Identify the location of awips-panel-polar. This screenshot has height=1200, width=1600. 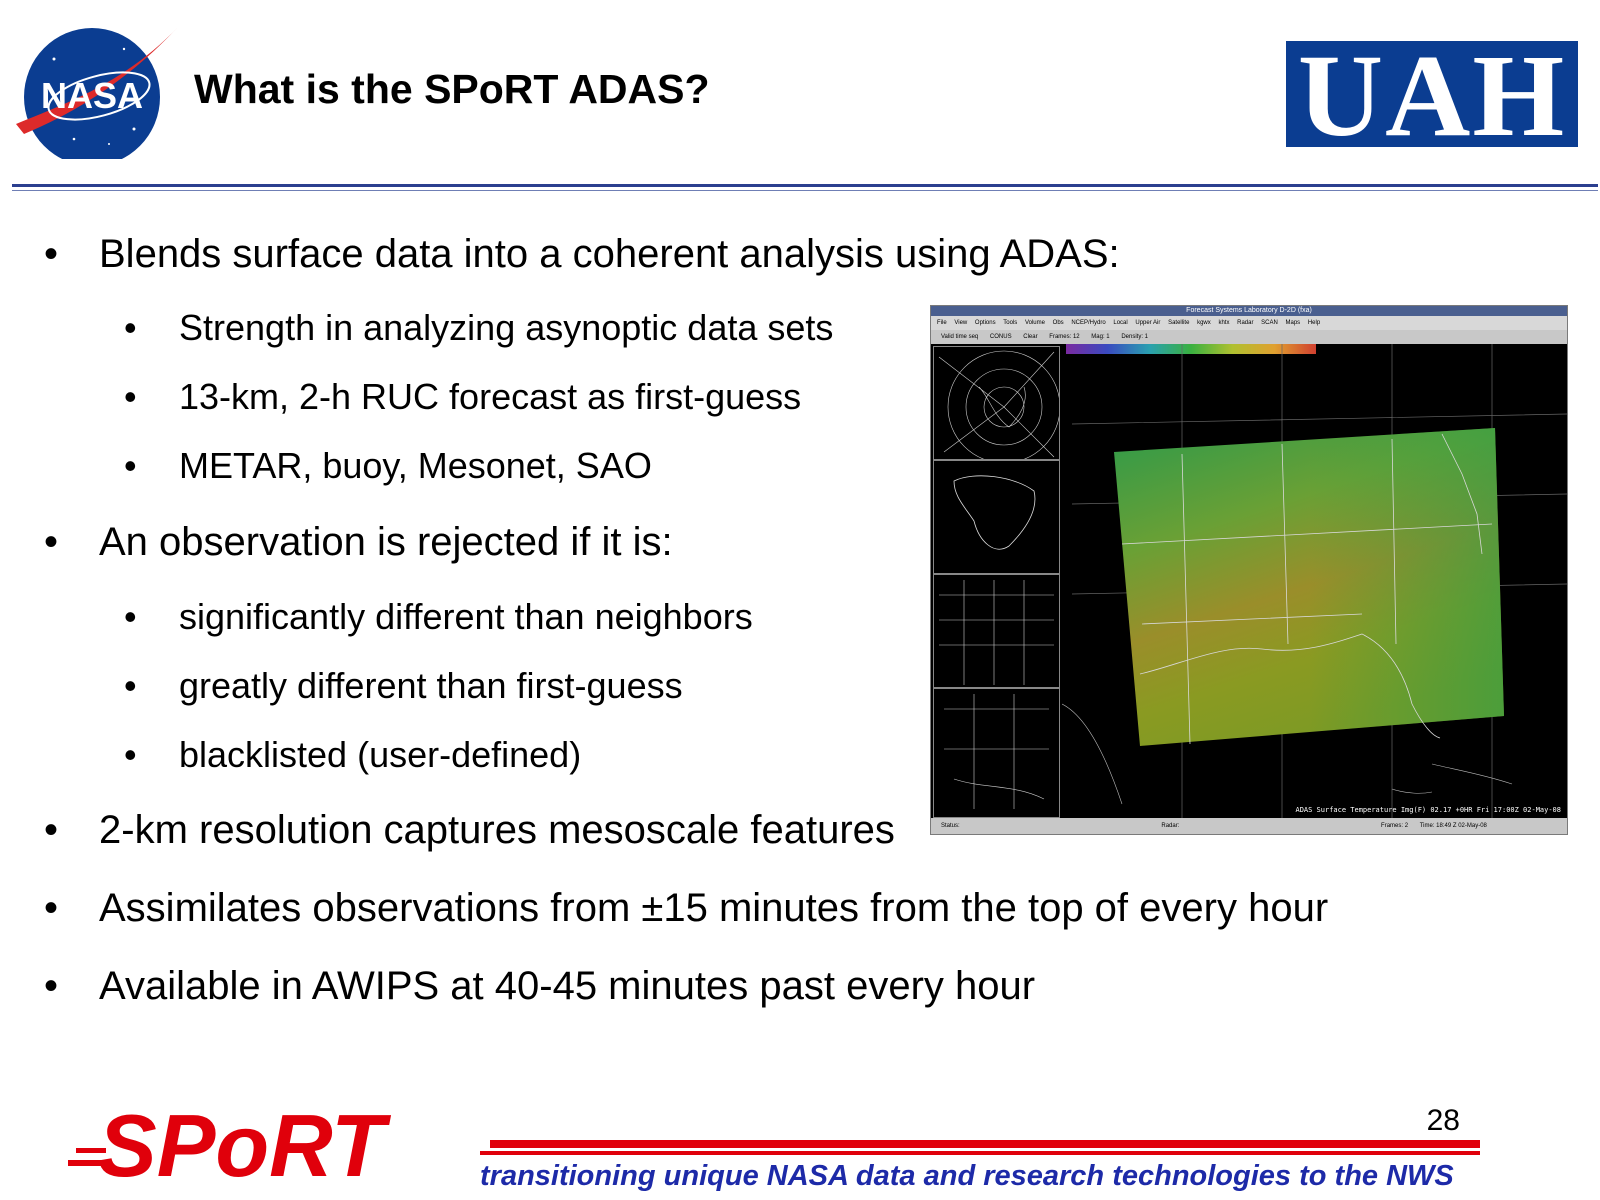
(996, 403).